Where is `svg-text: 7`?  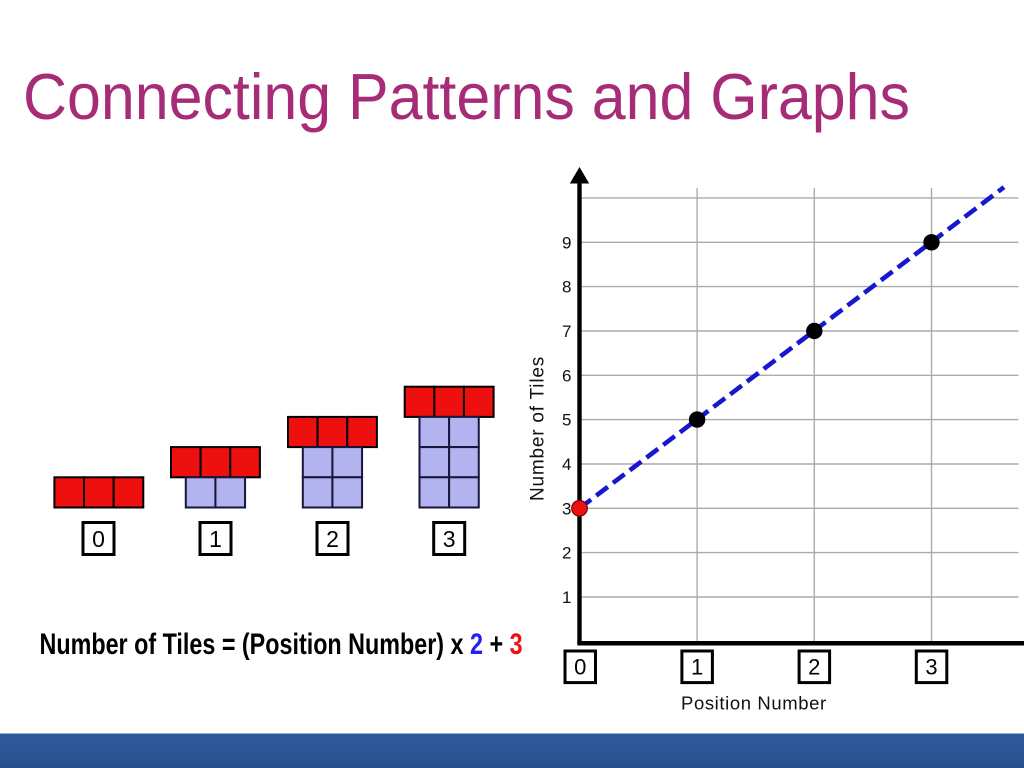
svg-text: 7 is located at coordinates (566, 331).